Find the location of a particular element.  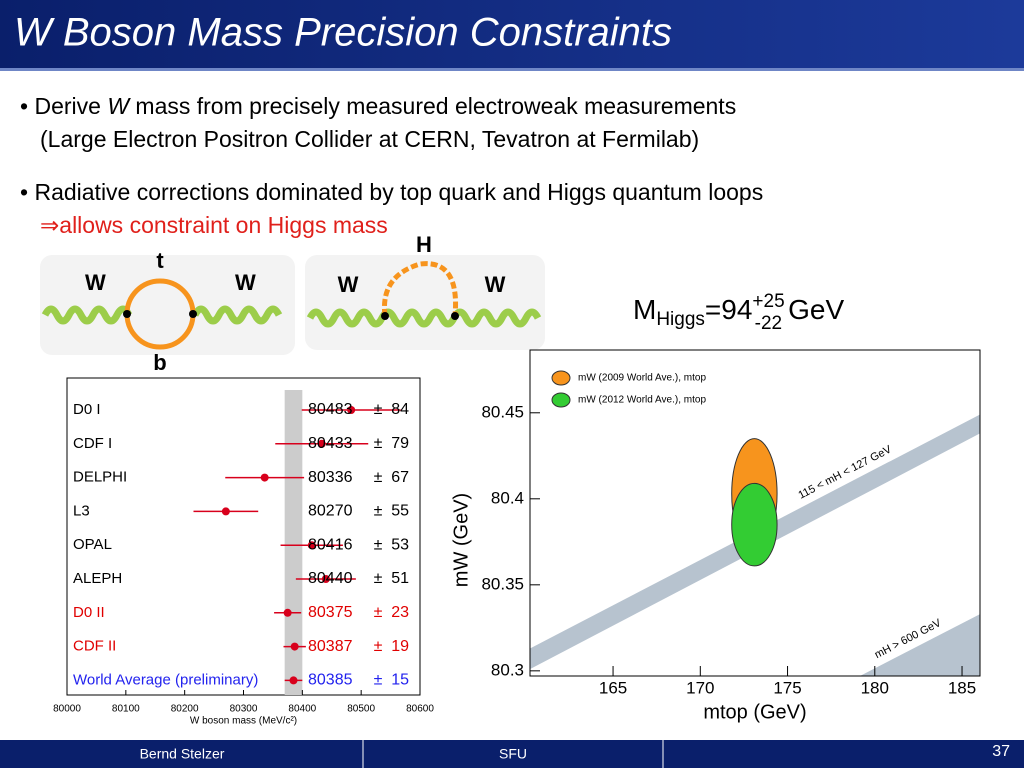

y-tick-label: 80.45 is located at coordinates (502, 411).